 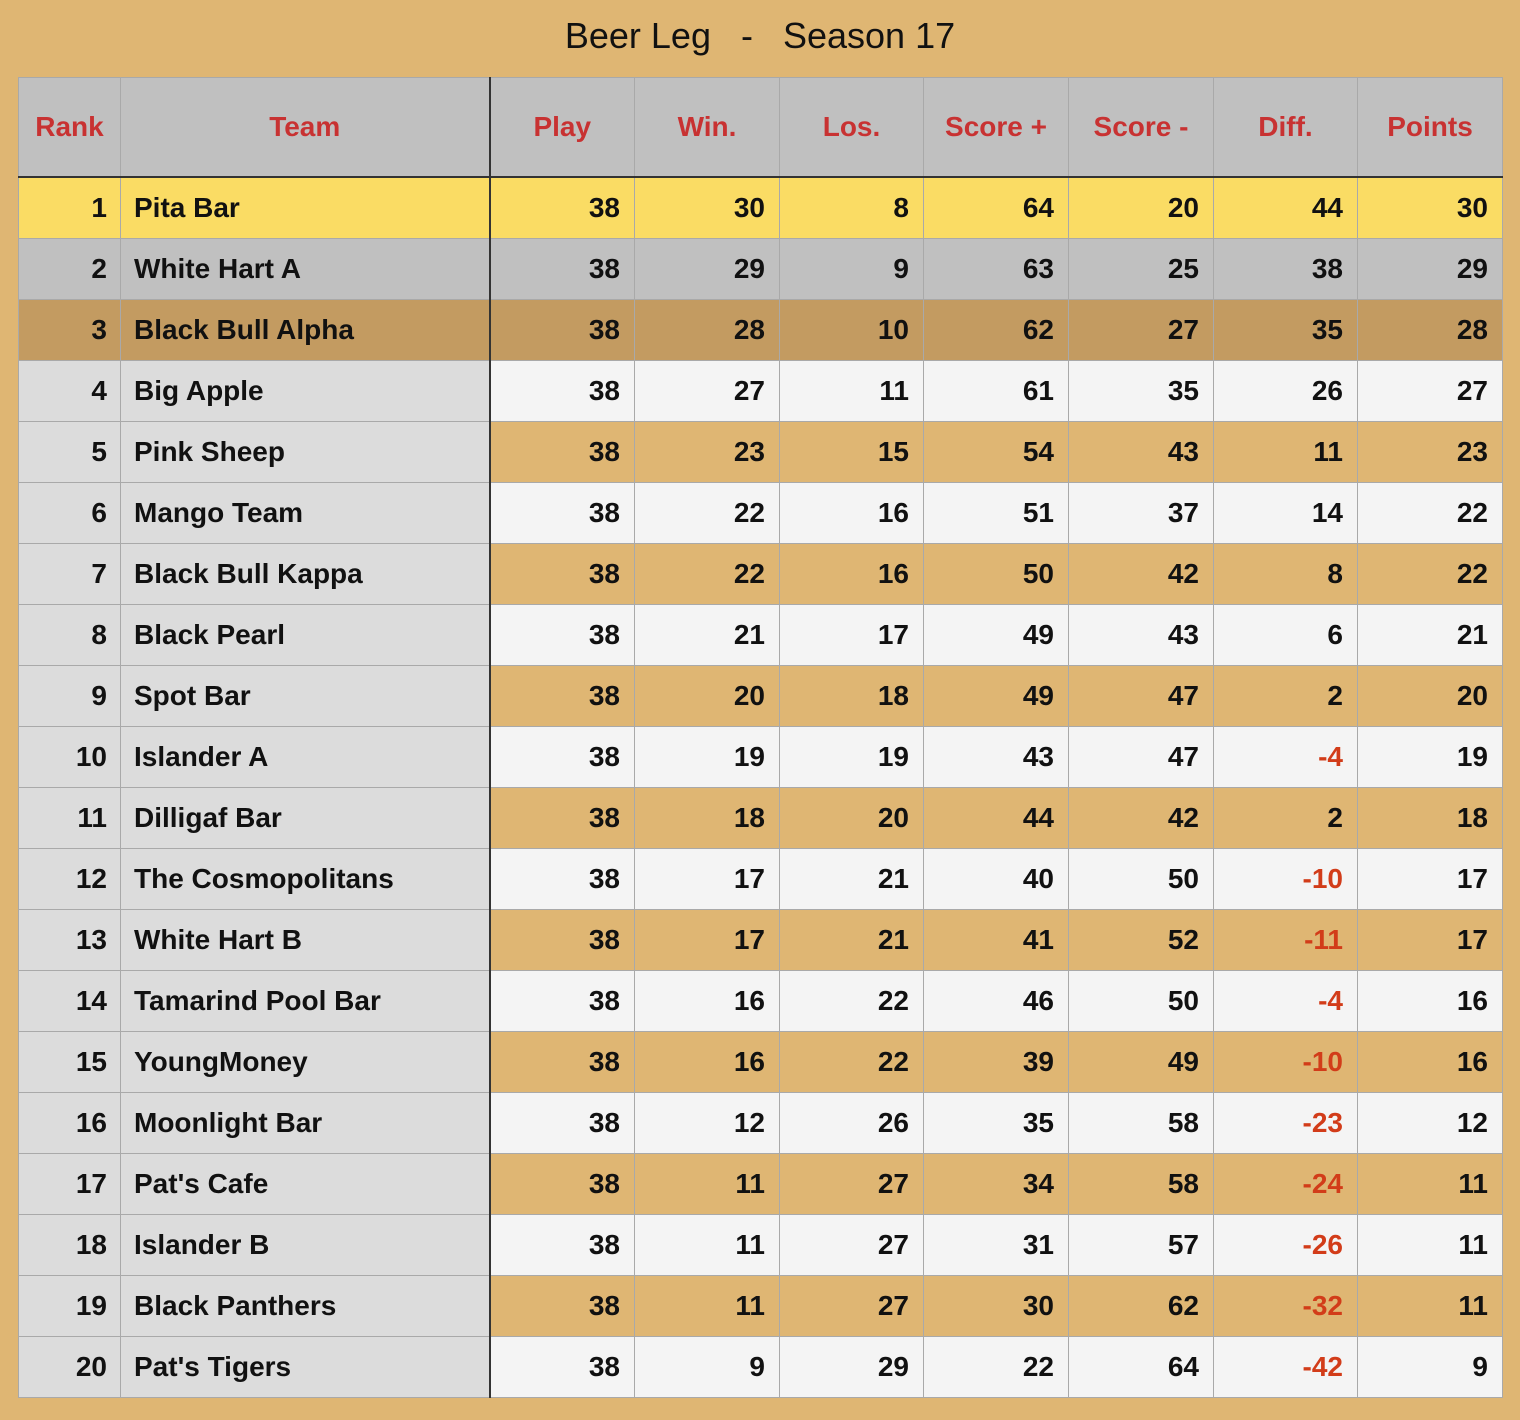 What do you see at coordinates (1285, 127) in the screenshot?
I see `column-header-diff: Diff.` at bounding box center [1285, 127].